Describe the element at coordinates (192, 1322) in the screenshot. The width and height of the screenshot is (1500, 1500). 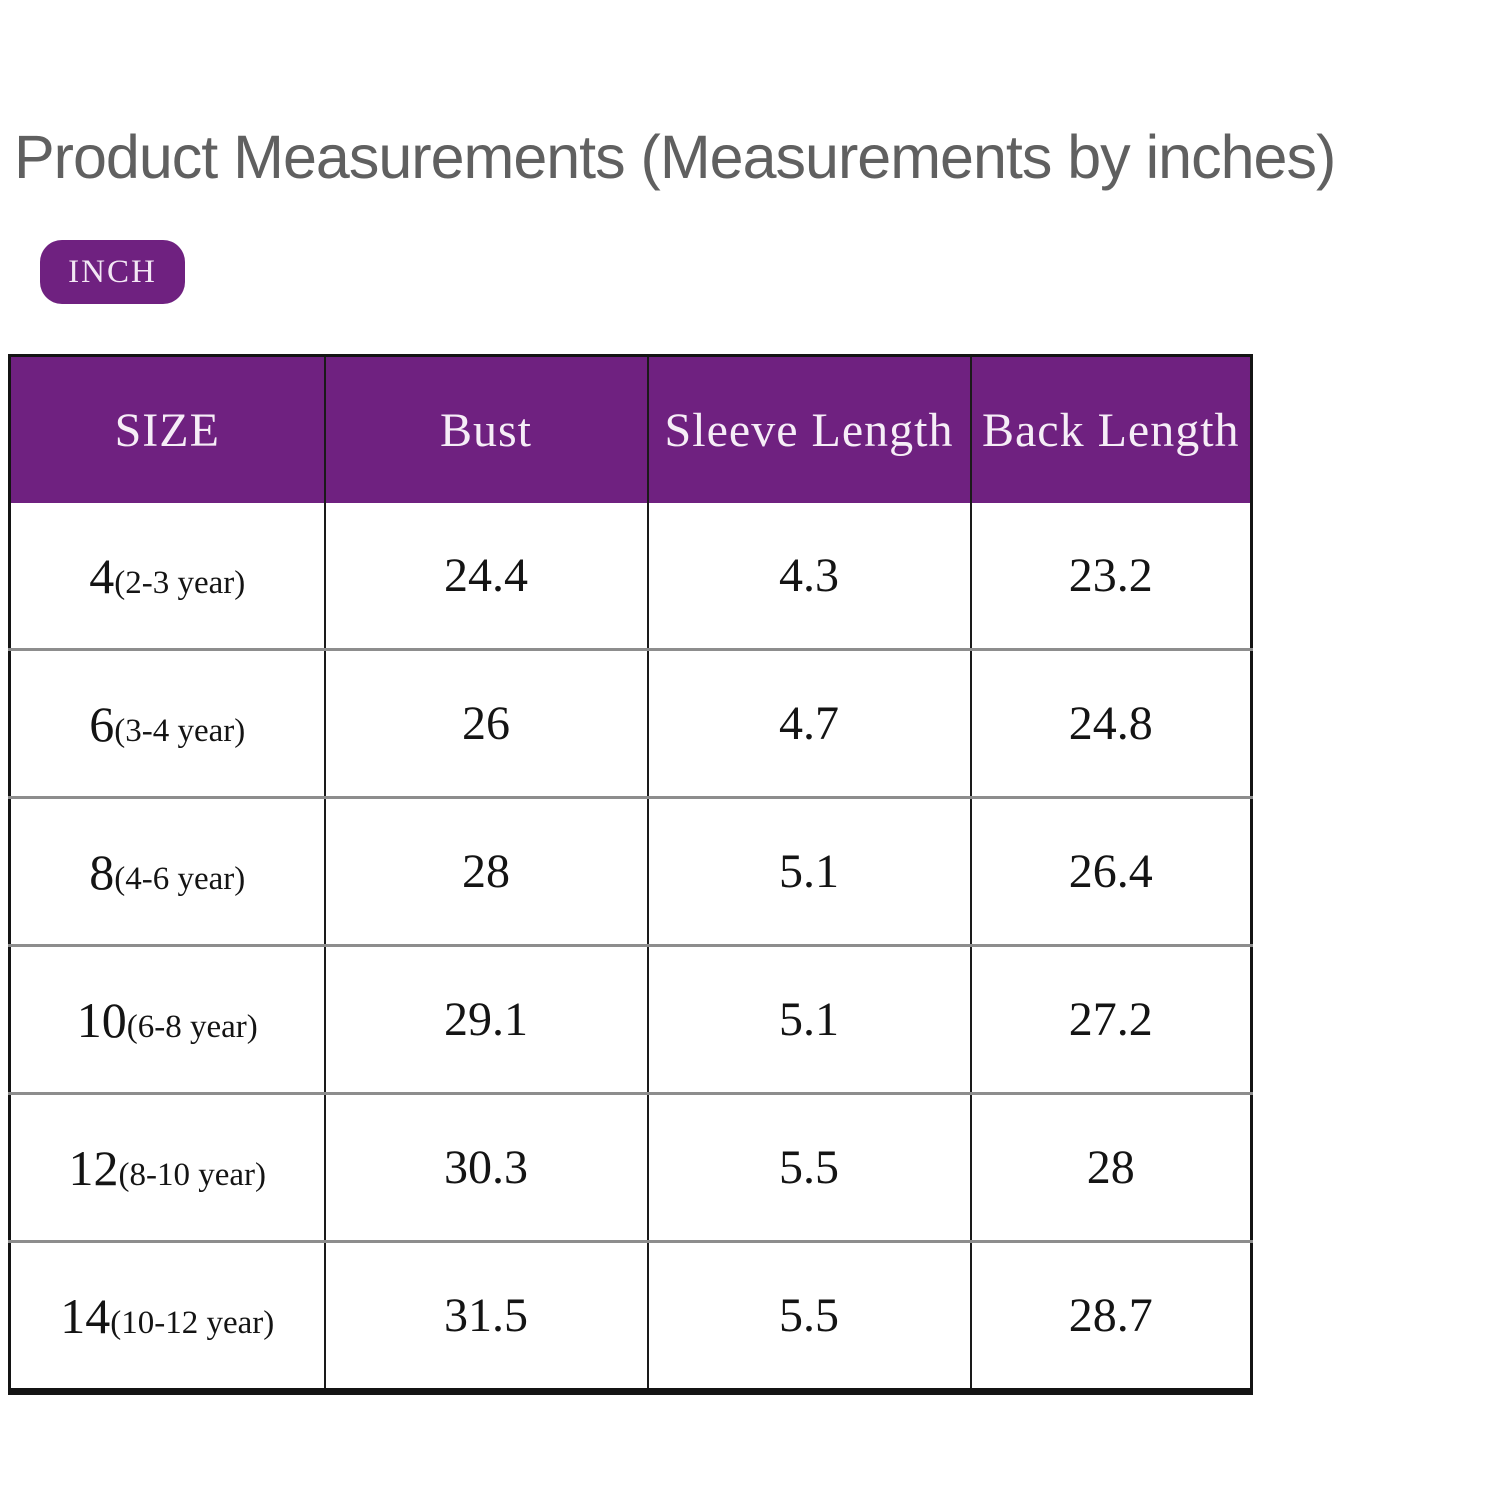
I see `size-age-range: (10-12 year)` at that location.